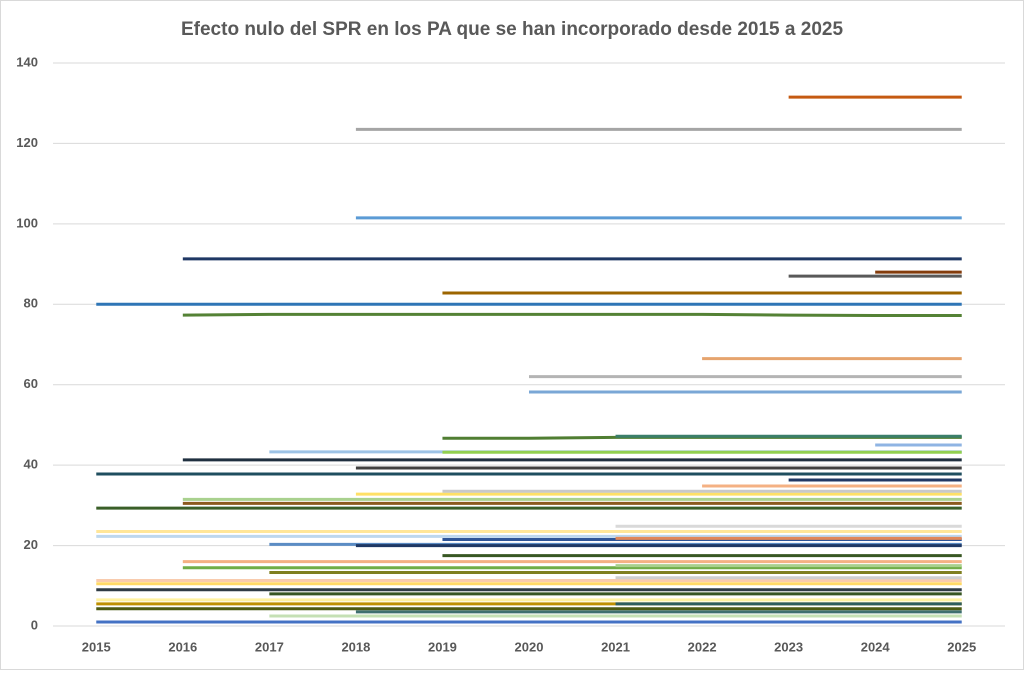  What do you see at coordinates (31, 383) in the screenshot?
I see `y-tick-label: 60` at bounding box center [31, 383].